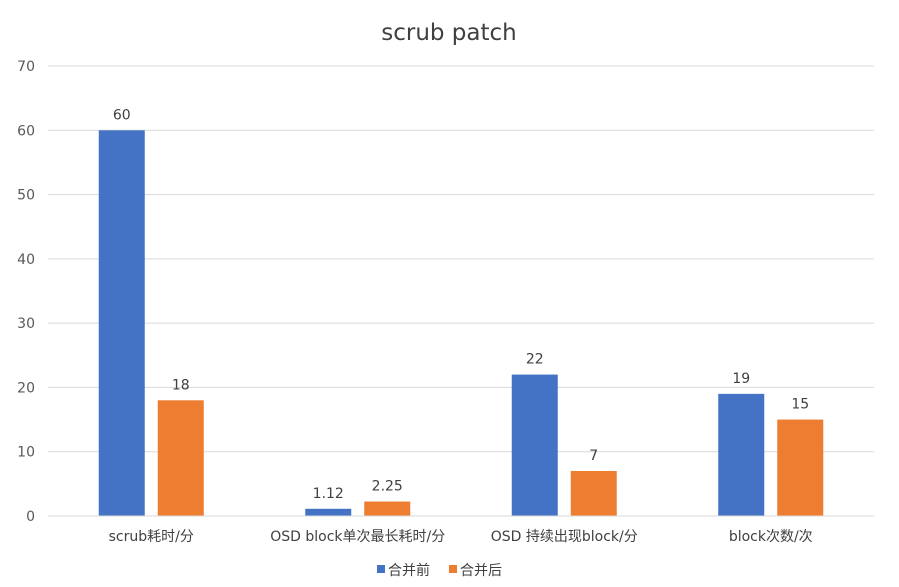  Describe the element at coordinates (593, 456) in the screenshot. I see `data-label: 7` at that location.